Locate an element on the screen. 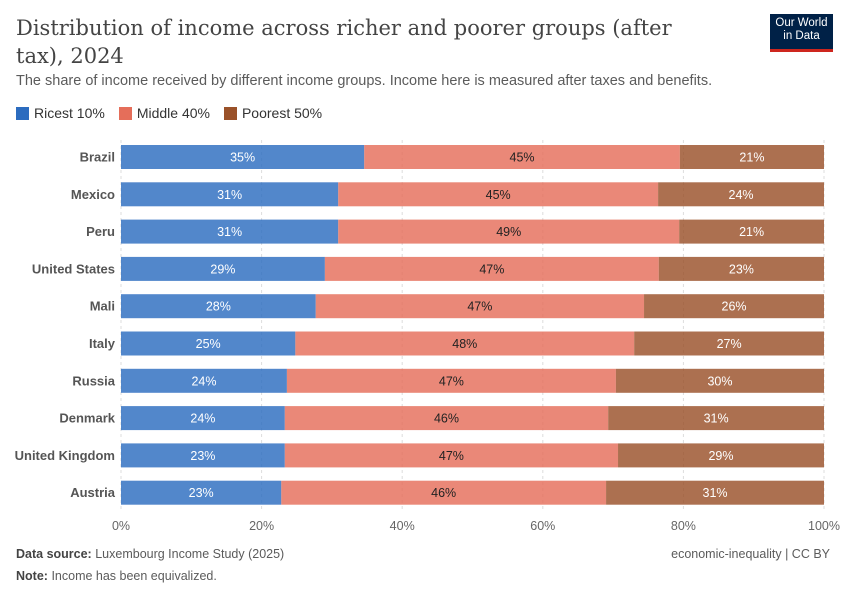 This screenshot has width=850, height=600. y-category-label: Russia is located at coordinates (93, 380).